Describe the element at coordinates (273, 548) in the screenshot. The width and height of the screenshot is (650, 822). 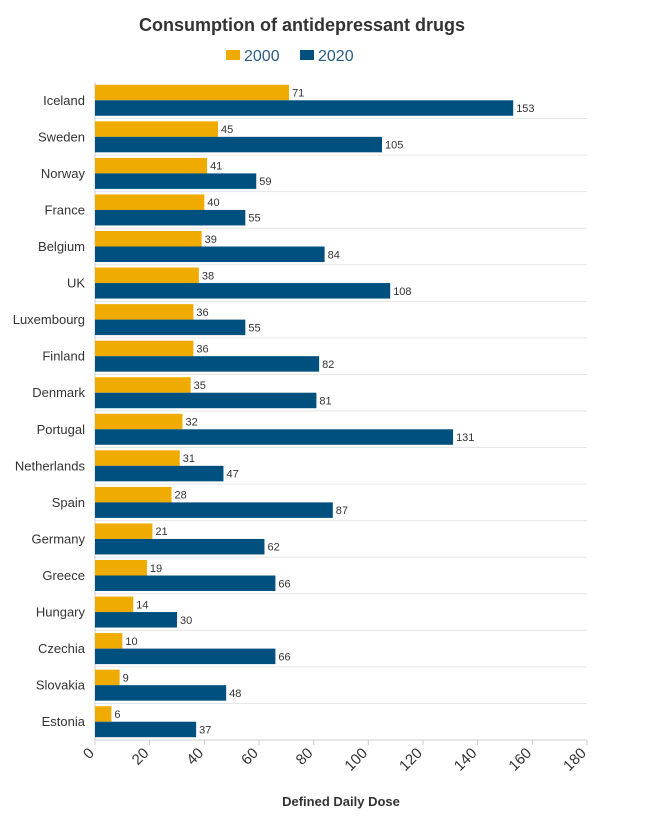
I see `data-label-2020-germany: 62` at that location.